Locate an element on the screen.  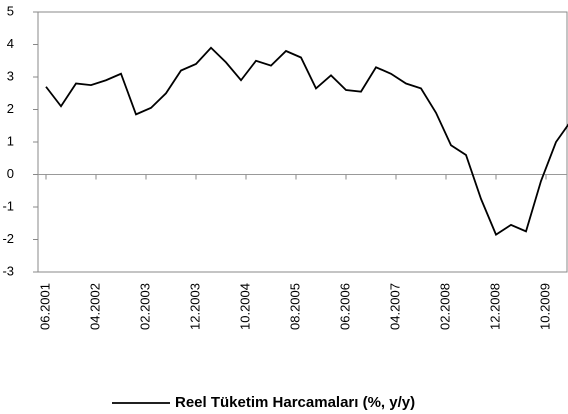
y-tick-label: -2 is located at coordinates (8, 238).